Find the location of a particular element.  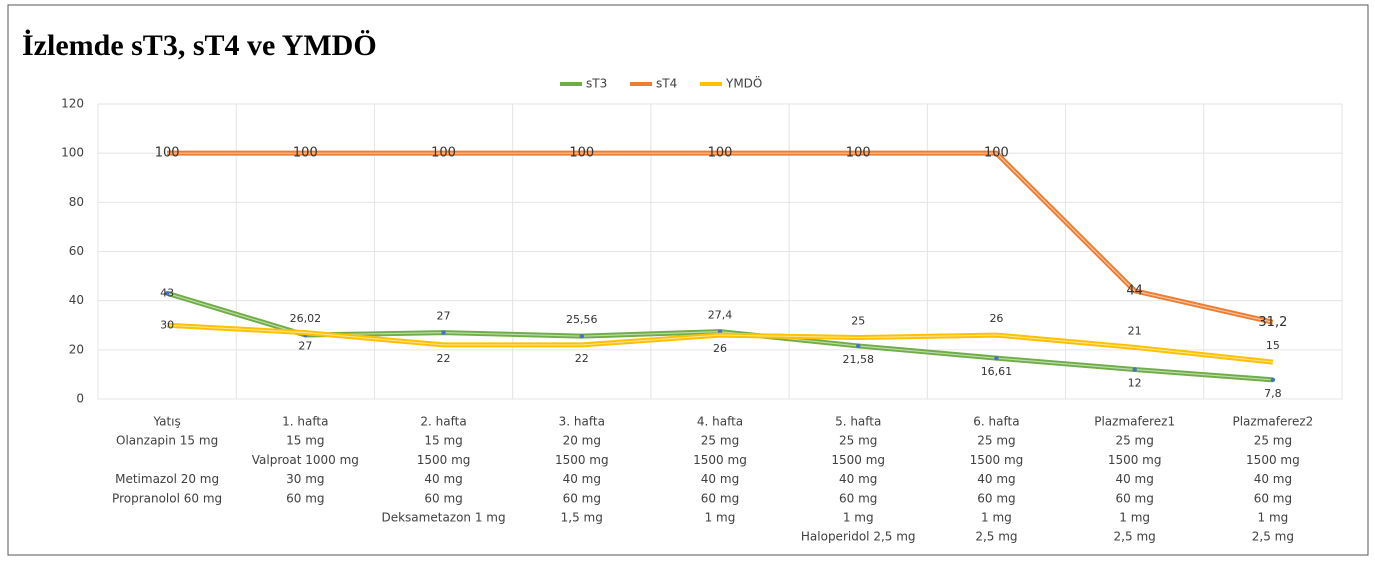

x-tick-label: Valproat 1000 mg is located at coordinates (305, 460).